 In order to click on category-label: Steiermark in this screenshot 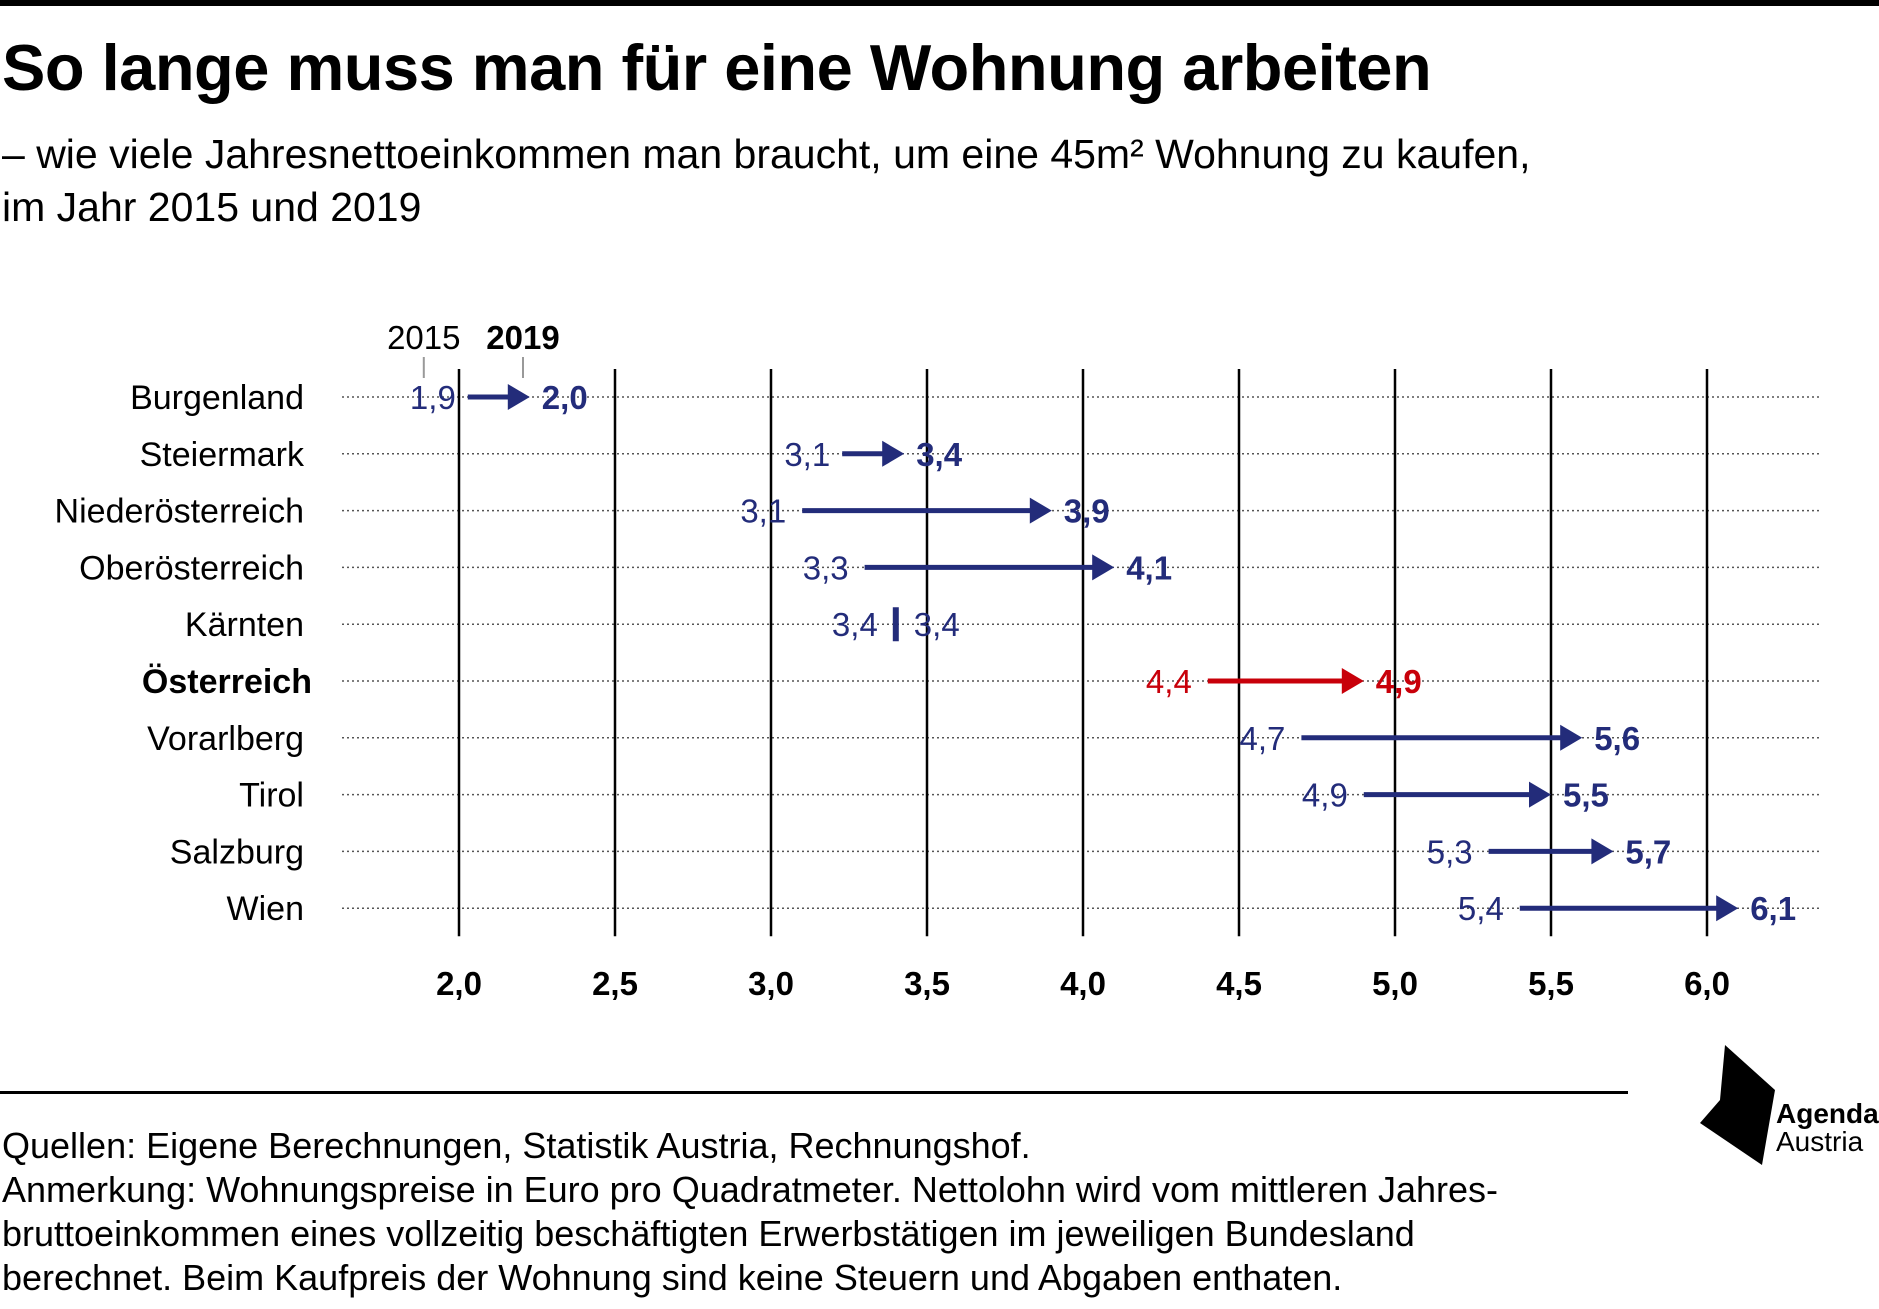, I will do `click(222, 455)`.